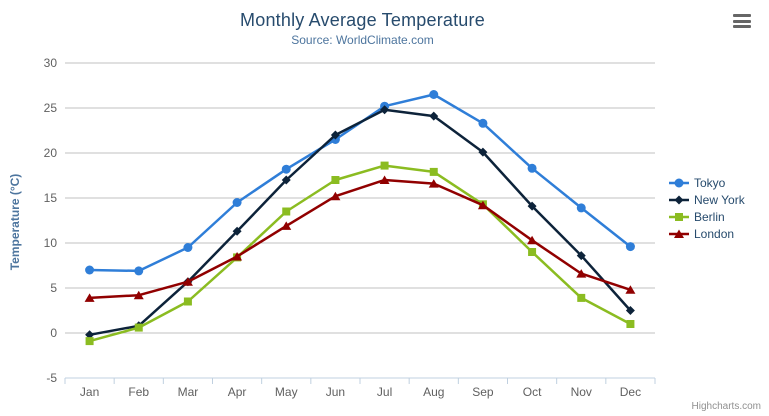  What do you see at coordinates (237, 392) in the screenshot?
I see `x-tick-label: Apr` at bounding box center [237, 392].